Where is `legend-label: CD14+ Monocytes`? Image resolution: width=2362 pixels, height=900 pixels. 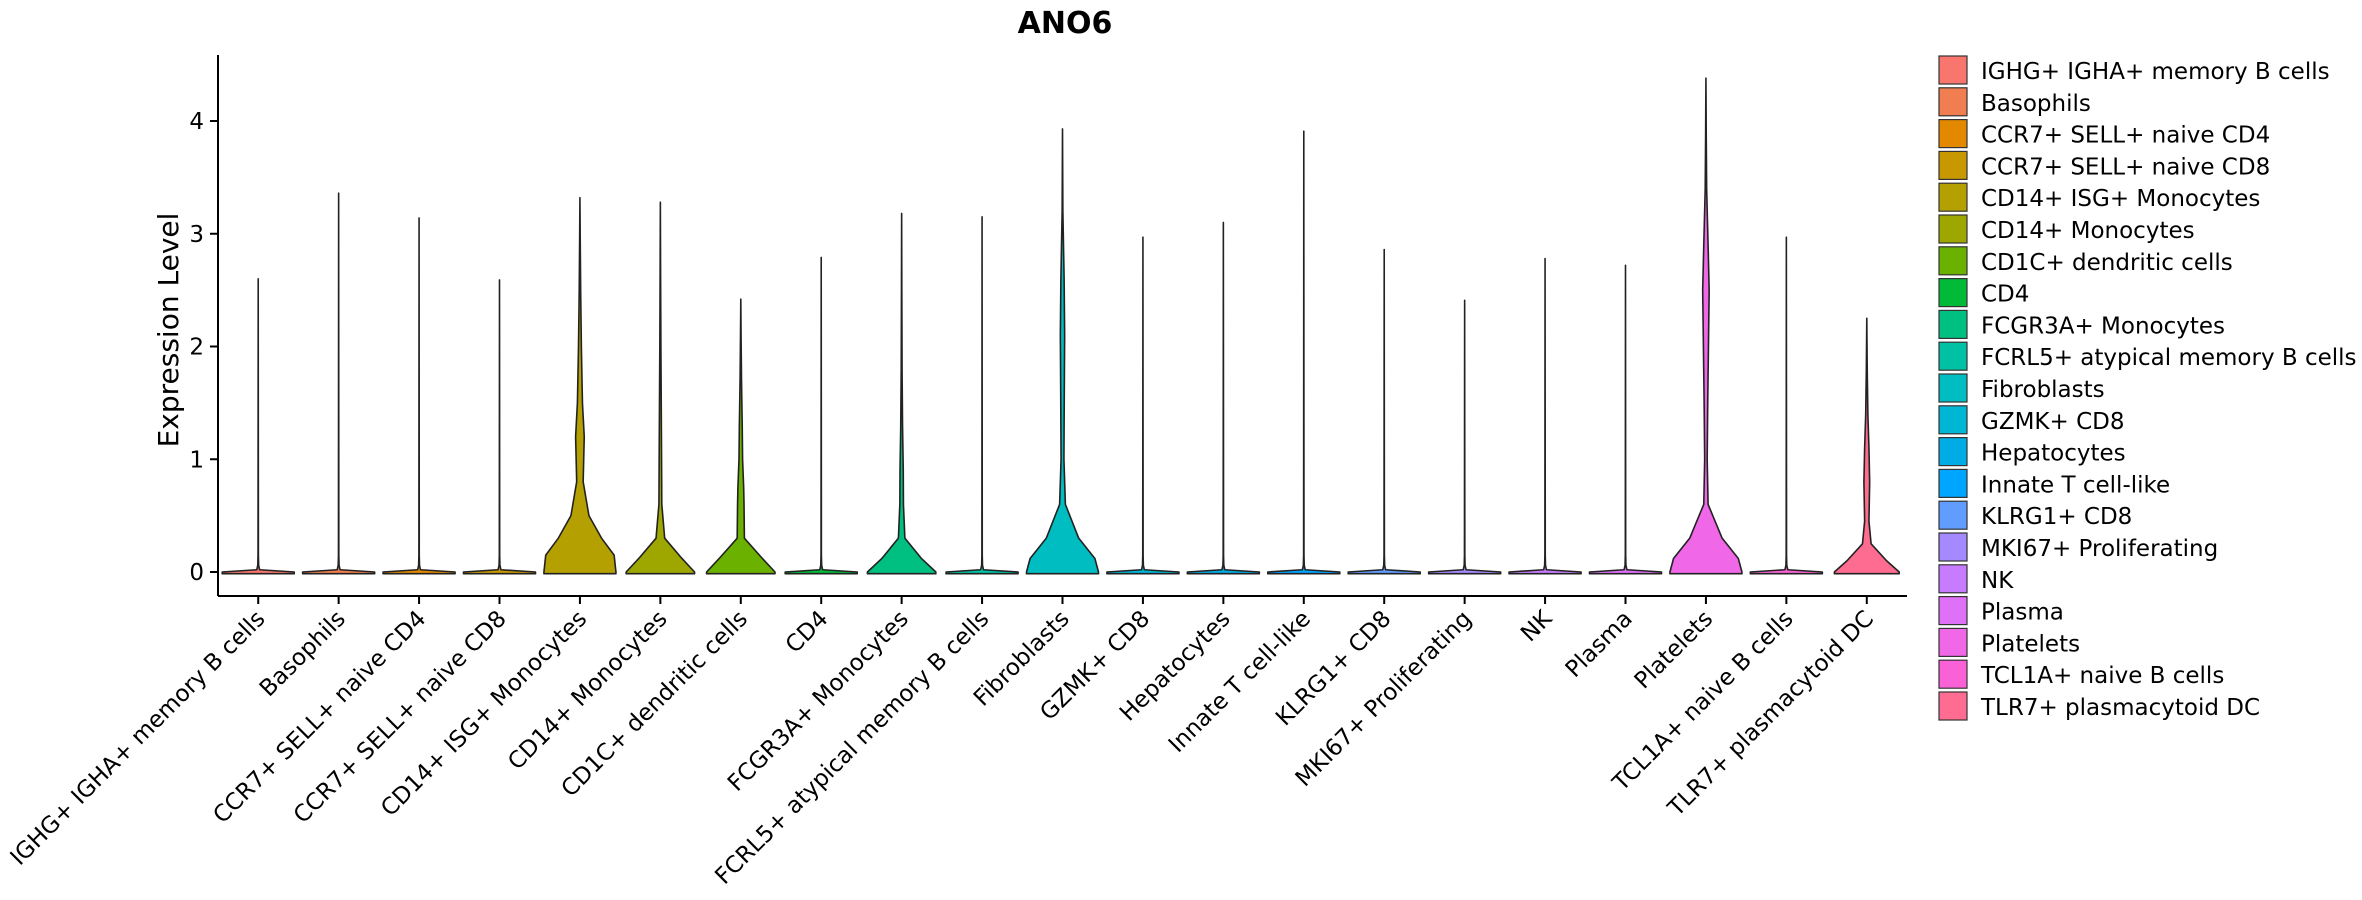
legend-label: CD14+ Monocytes is located at coordinates (2088, 231).